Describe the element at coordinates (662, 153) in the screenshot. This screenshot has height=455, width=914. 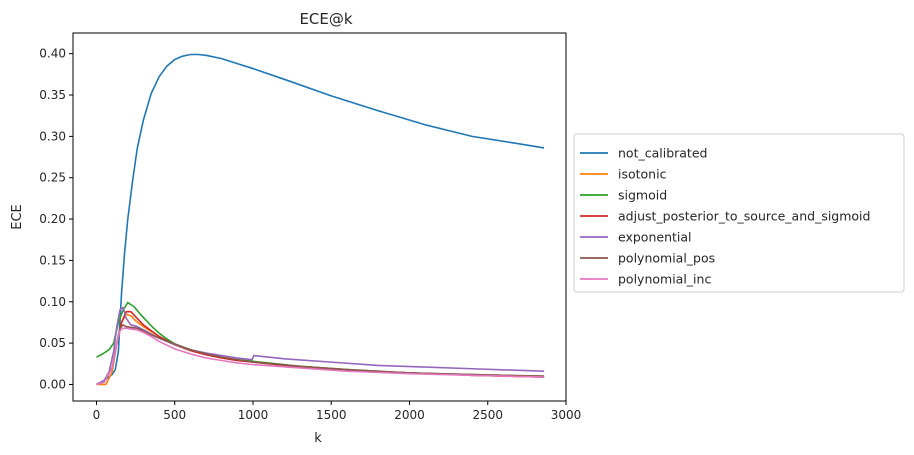
I see `legend-label: not_calibrated` at that location.